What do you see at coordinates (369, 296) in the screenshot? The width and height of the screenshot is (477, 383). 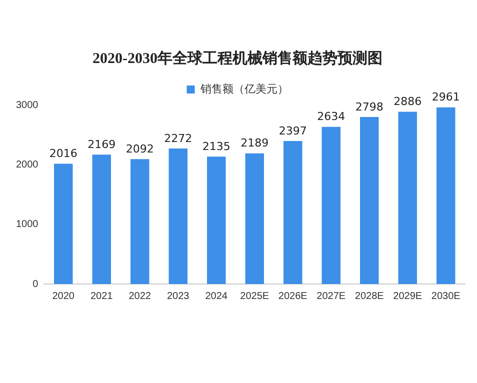 I see `x-tick-label: 2028E` at bounding box center [369, 296].